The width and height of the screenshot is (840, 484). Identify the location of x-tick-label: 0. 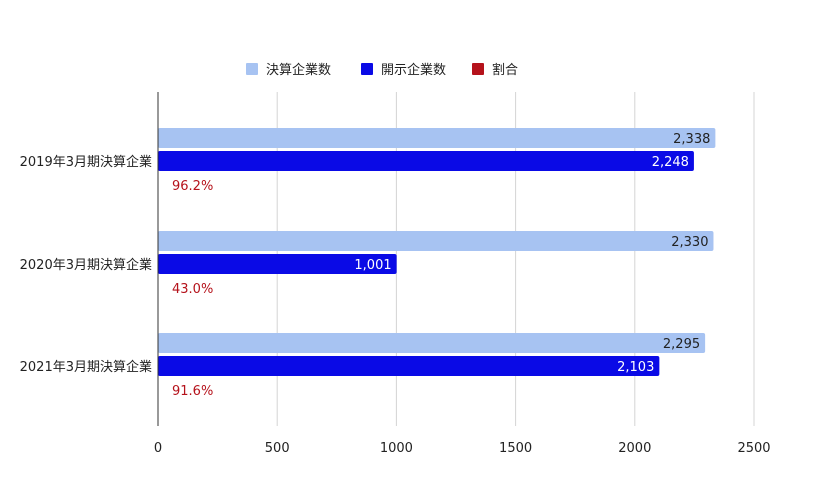
(158, 448).